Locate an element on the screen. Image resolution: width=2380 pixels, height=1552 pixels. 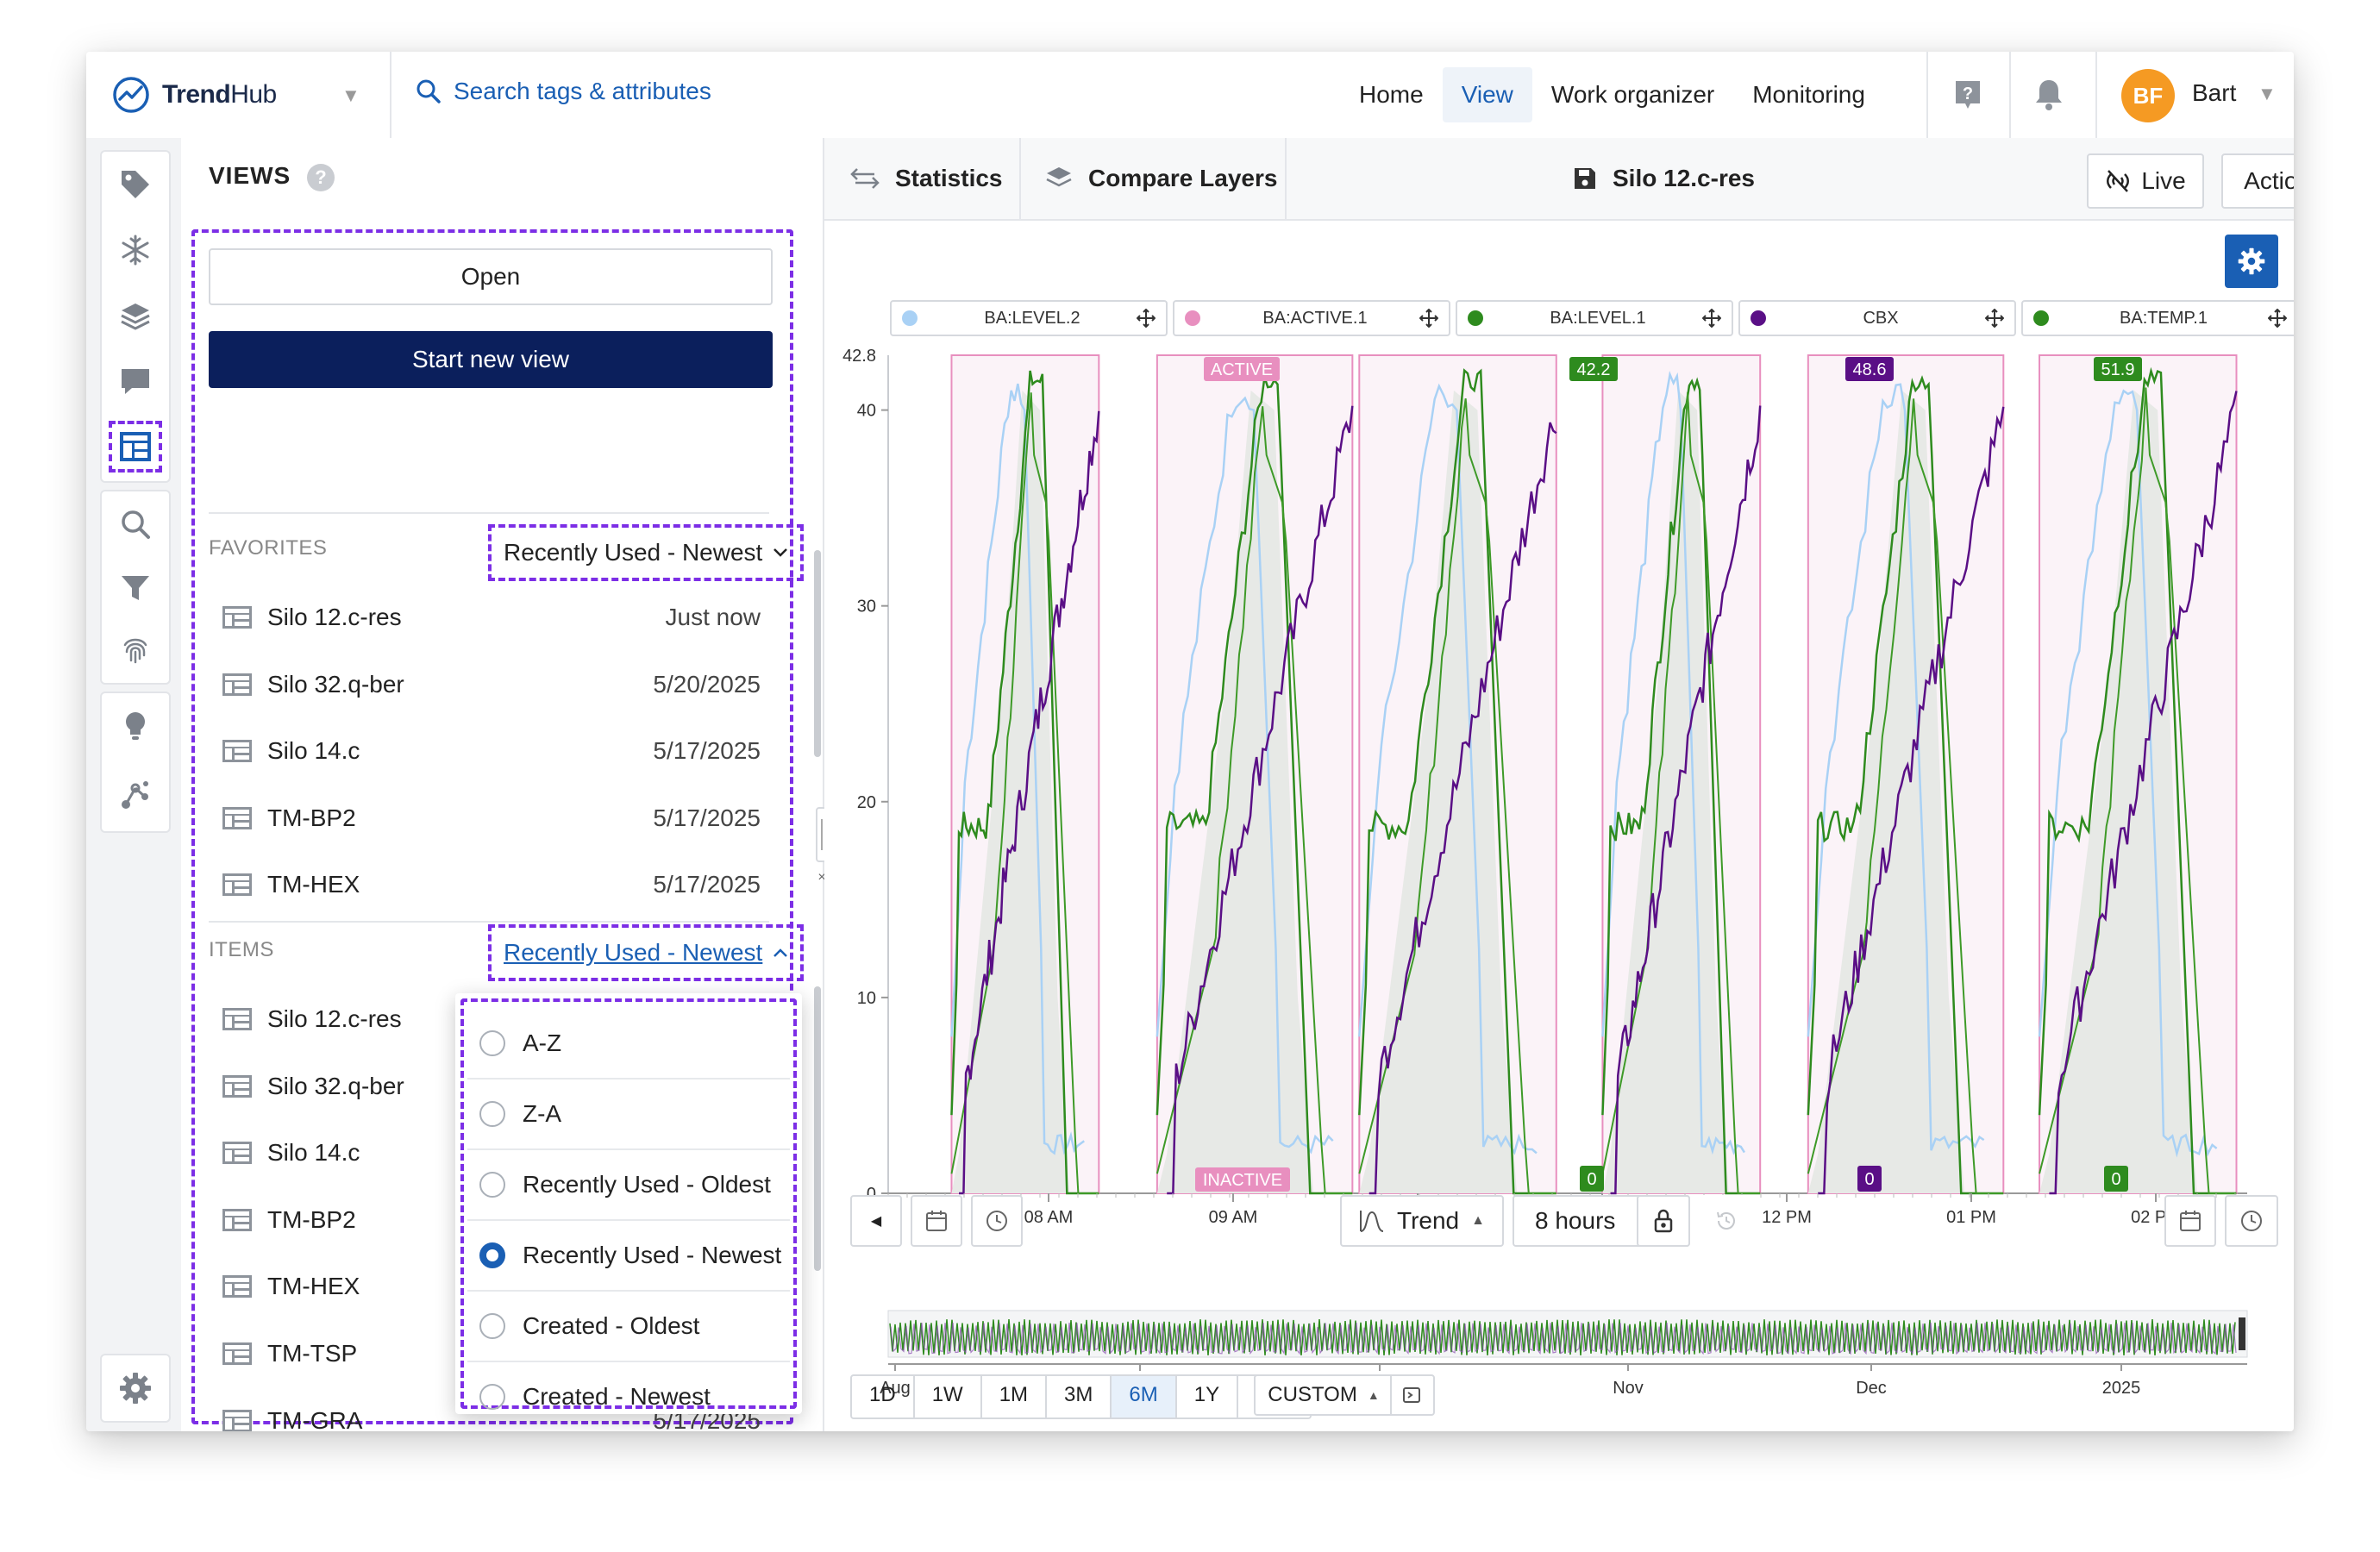
overview-window-handle is located at coordinates (2242, 1334).